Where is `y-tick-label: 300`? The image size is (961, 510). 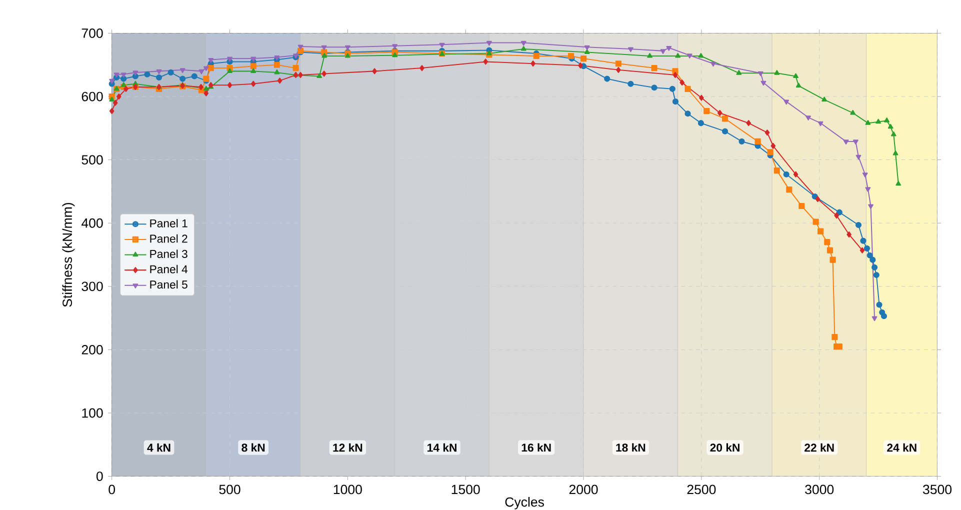 y-tick-label: 300 is located at coordinates (92, 287).